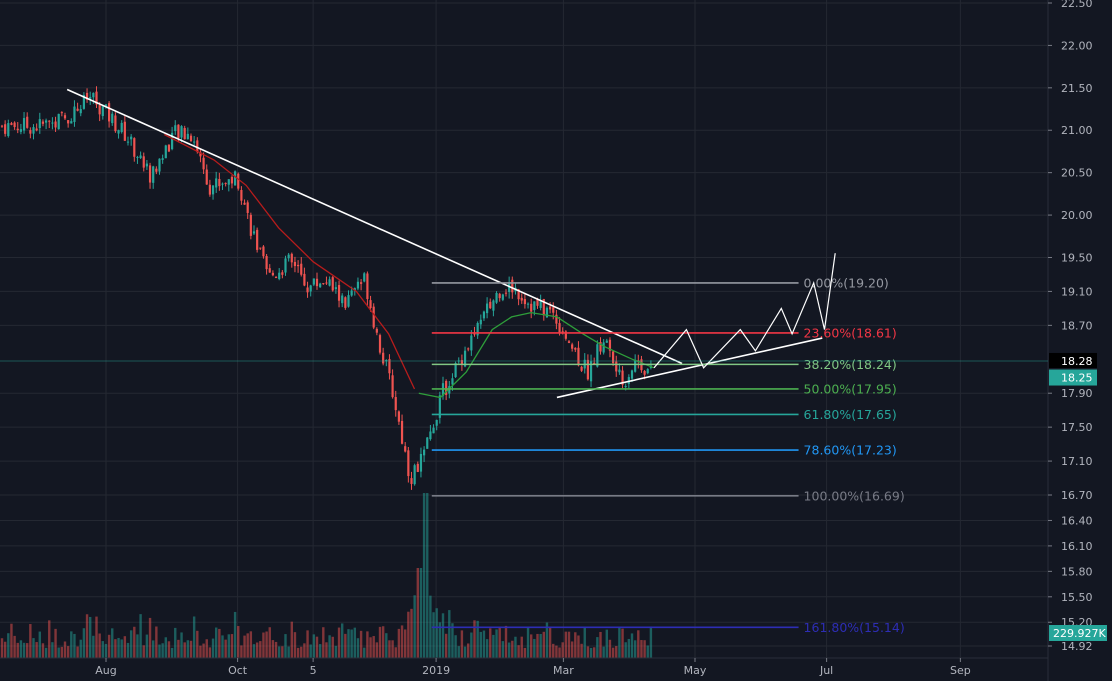 The image size is (1112, 681). What do you see at coordinates (1077, 520) in the screenshot?
I see `price-tick-label: 16.40` at bounding box center [1077, 520].